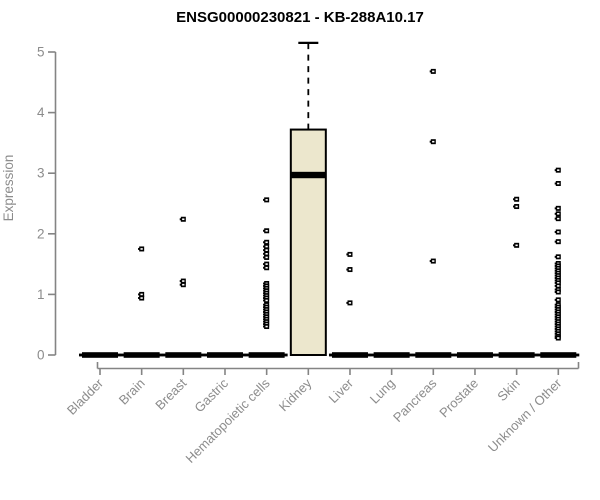 The image size is (600, 500). I want to click on x-tick-label: Gastric, so click(211, 395).